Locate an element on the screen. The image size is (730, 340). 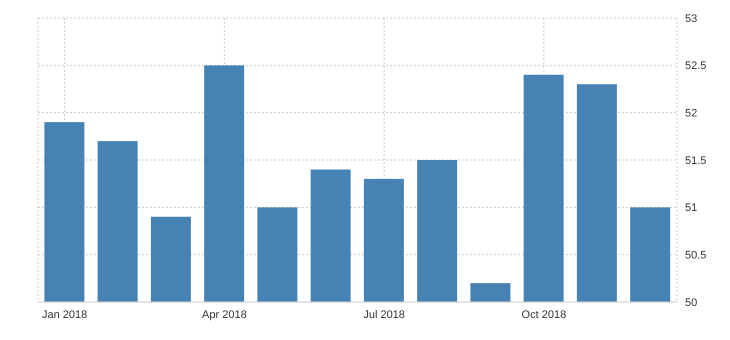
x-tick-label: Jul 2018 is located at coordinates (384, 314).